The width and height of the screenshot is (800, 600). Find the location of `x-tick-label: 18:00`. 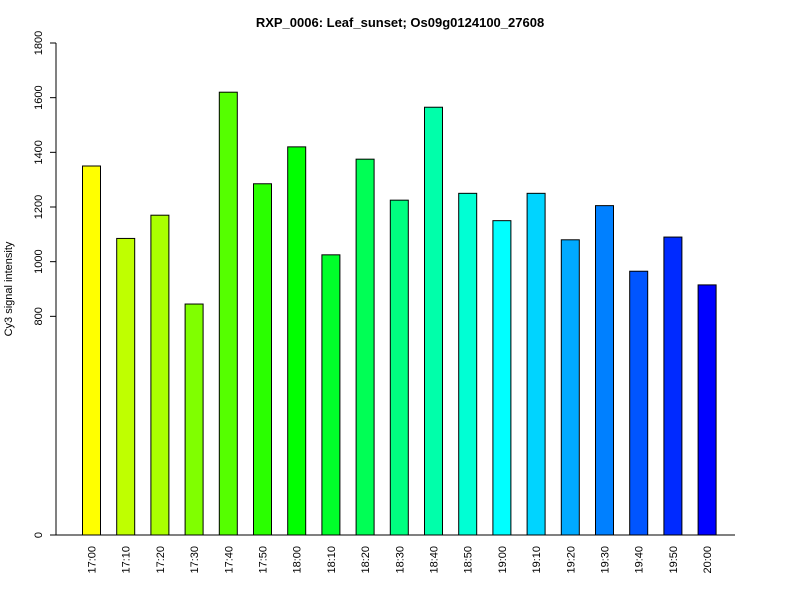

x-tick-label: 18:00 is located at coordinates (298, 560).